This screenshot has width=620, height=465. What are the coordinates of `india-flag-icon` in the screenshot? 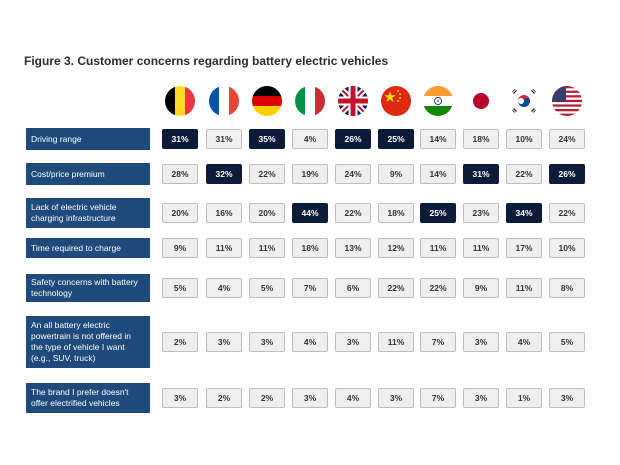 It's located at (438, 101).